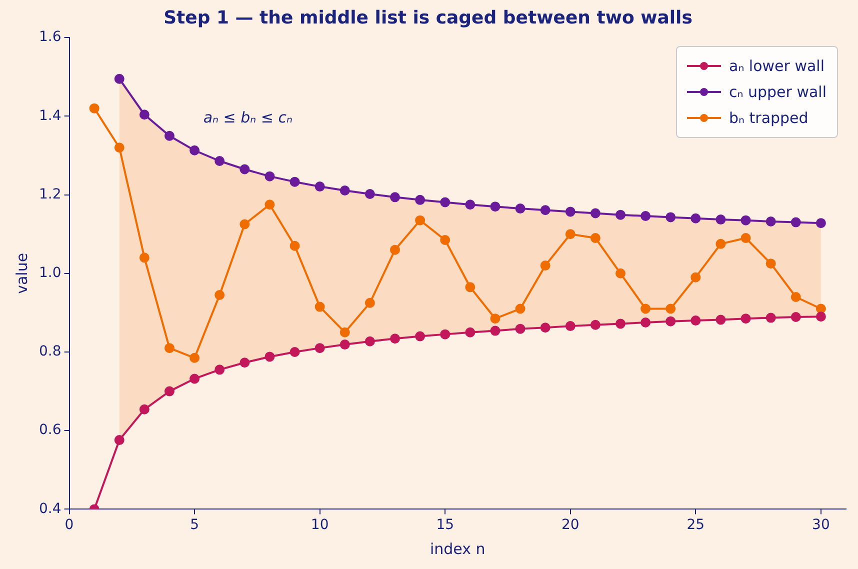 Image resolution: width=858 pixels, height=569 pixels. Describe the element at coordinates (195, 525) in the screenshot. I see `x-tick-label: 5` at that location.